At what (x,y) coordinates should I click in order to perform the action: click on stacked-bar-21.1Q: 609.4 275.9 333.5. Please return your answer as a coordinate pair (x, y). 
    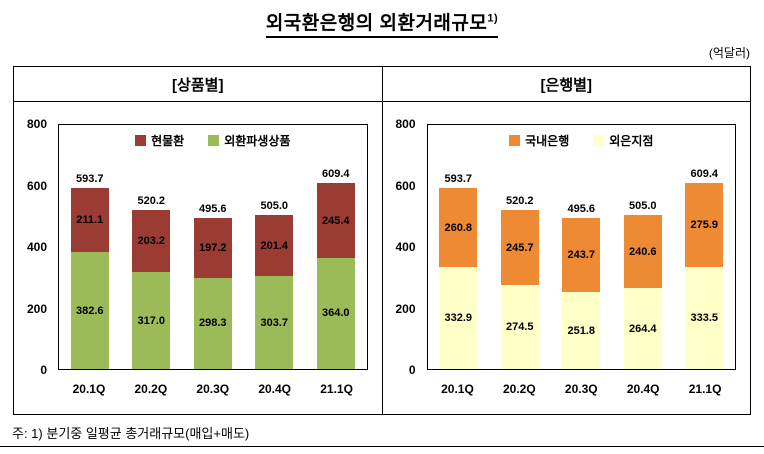
    Looking at the image, I should click on (704, 268).